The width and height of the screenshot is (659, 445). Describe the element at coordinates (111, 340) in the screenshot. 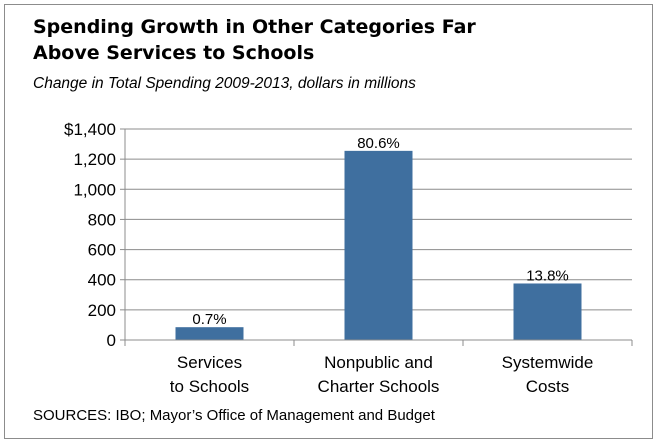

I see `y-tick-label: 0` at that location.